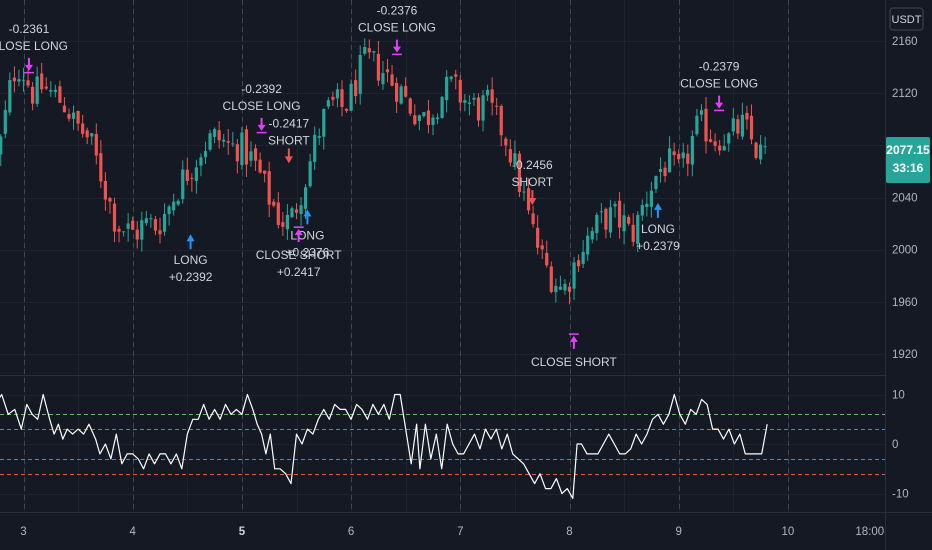  What do you see at coordinates (261, 89) in the screenshot?
I see `annotation-label: -0.2392` at bounding box center [261, 89].